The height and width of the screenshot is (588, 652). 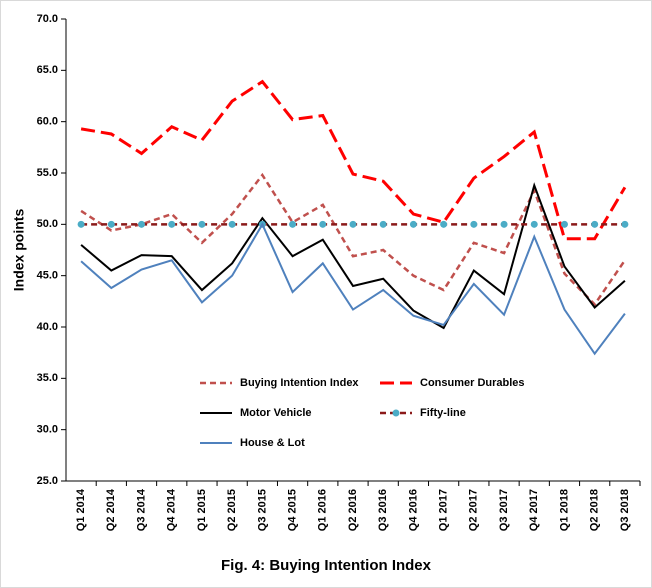 What do you see at coordinates (474, 510) in the screenshot?
I see `x-tick-label: Q2 2017` at bounding box center [474, 510].